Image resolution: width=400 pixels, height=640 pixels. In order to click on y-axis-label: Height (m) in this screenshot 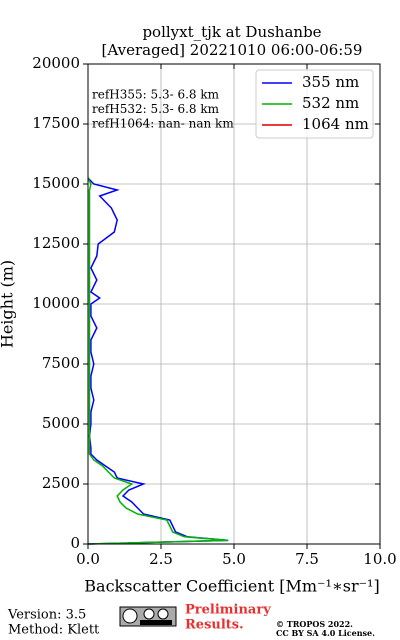, I will do `click(8, 304)`.